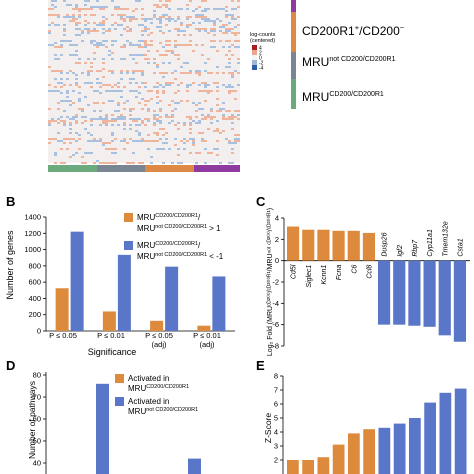 The image size is (474, 474). What do you see at coordinates (278, 418) in the screenshot?
I see `e-ticks: 2 3 4 5 6 7 8` at bounding box center [278, 418].